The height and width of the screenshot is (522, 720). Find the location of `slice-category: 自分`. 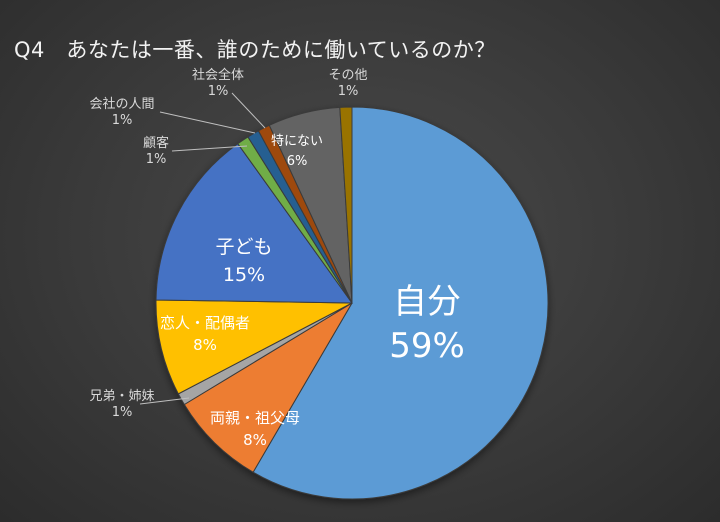

slice-category: 自分 is located at coordinates (427, 302).